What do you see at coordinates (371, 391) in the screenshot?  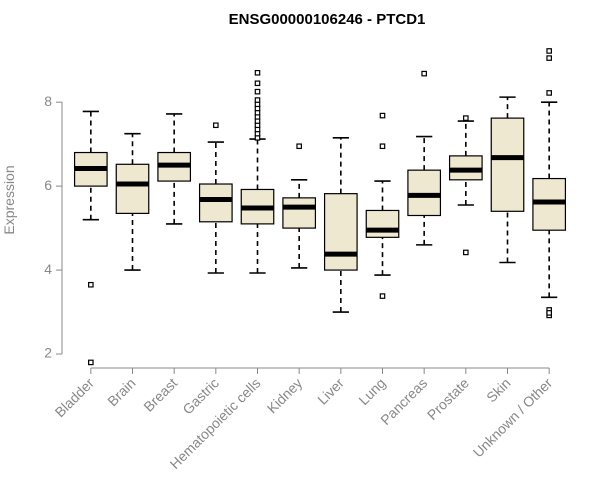 I see `x-tick-label: Lung` at bounding box center [371, 391].